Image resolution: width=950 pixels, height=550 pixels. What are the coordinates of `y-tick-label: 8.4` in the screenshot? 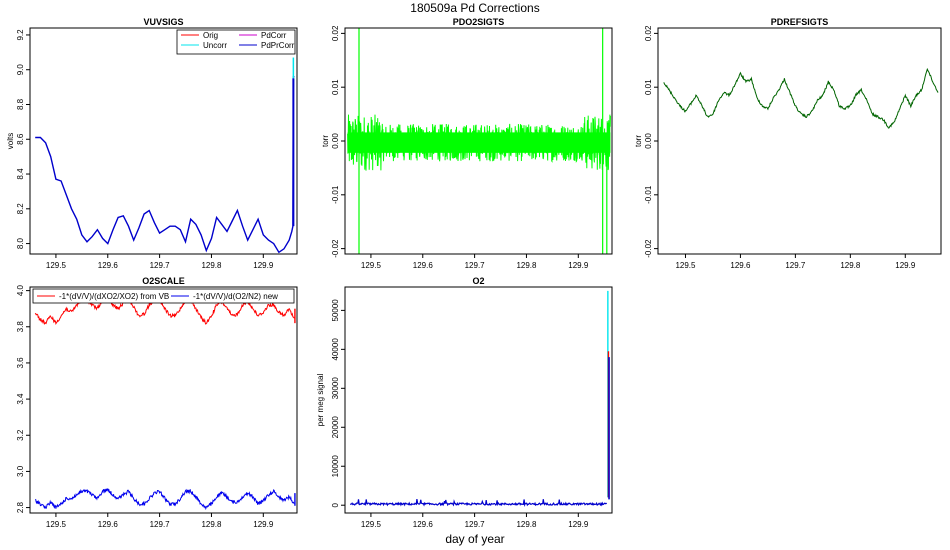 It's located at (20, 174).